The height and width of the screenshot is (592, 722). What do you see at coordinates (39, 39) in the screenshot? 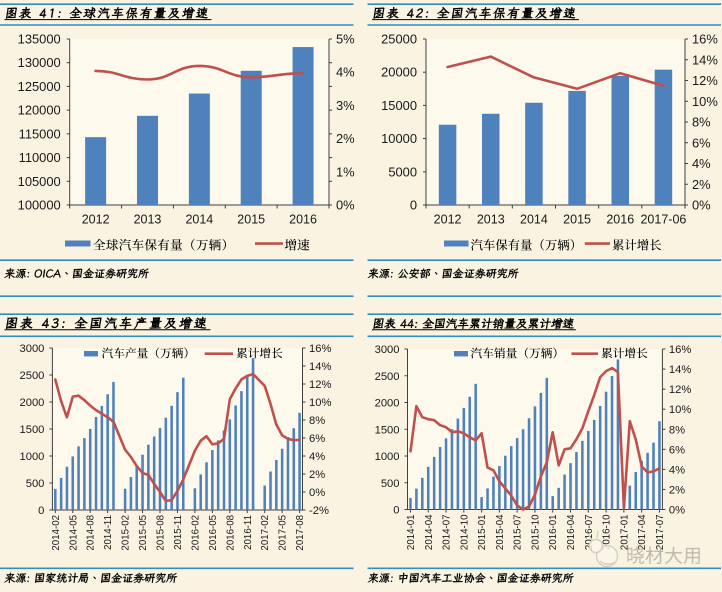
I see `svg-text: 135000` at bounding box center [39, 39].